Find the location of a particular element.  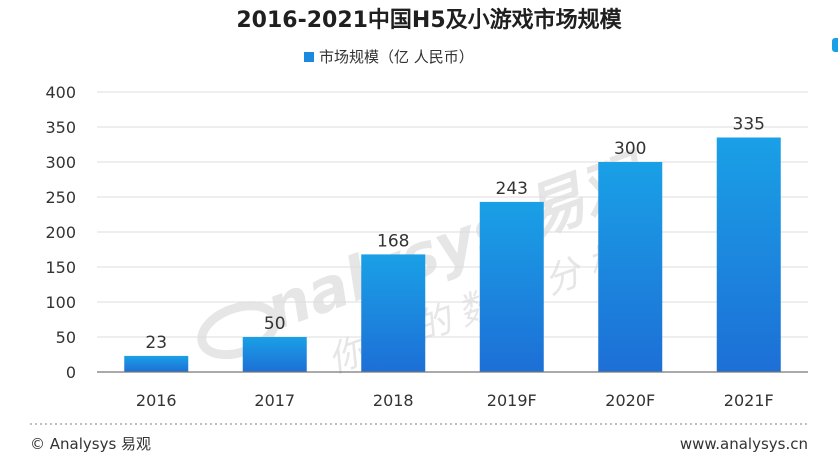

data-label: 23 is located at coordinates (156, 343).